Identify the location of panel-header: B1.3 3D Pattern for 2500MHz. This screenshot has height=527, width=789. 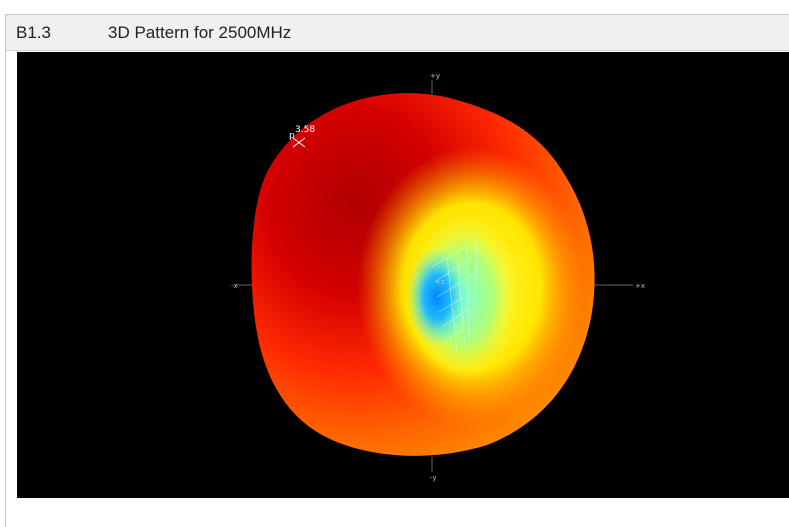
(397, 33).